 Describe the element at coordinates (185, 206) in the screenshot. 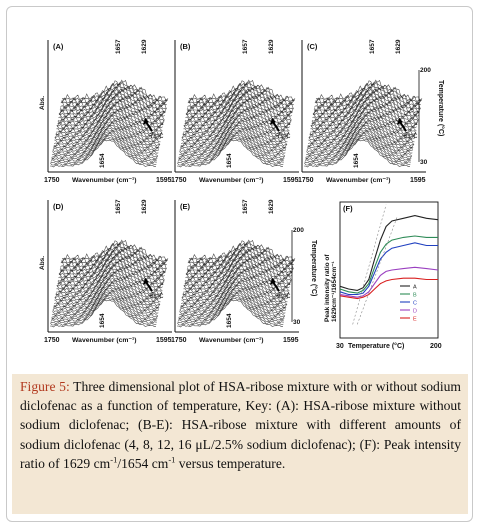

I see `panel-label: (E)` at that location.